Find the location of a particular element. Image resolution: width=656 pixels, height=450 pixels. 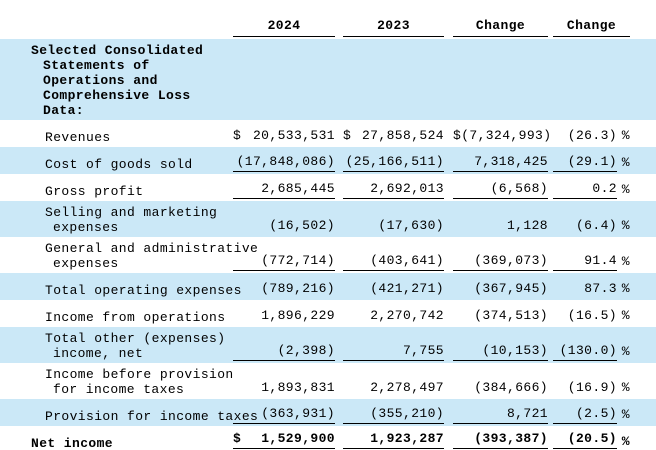

row-label: Cost of goods sold is located at coordinates (119, 164).